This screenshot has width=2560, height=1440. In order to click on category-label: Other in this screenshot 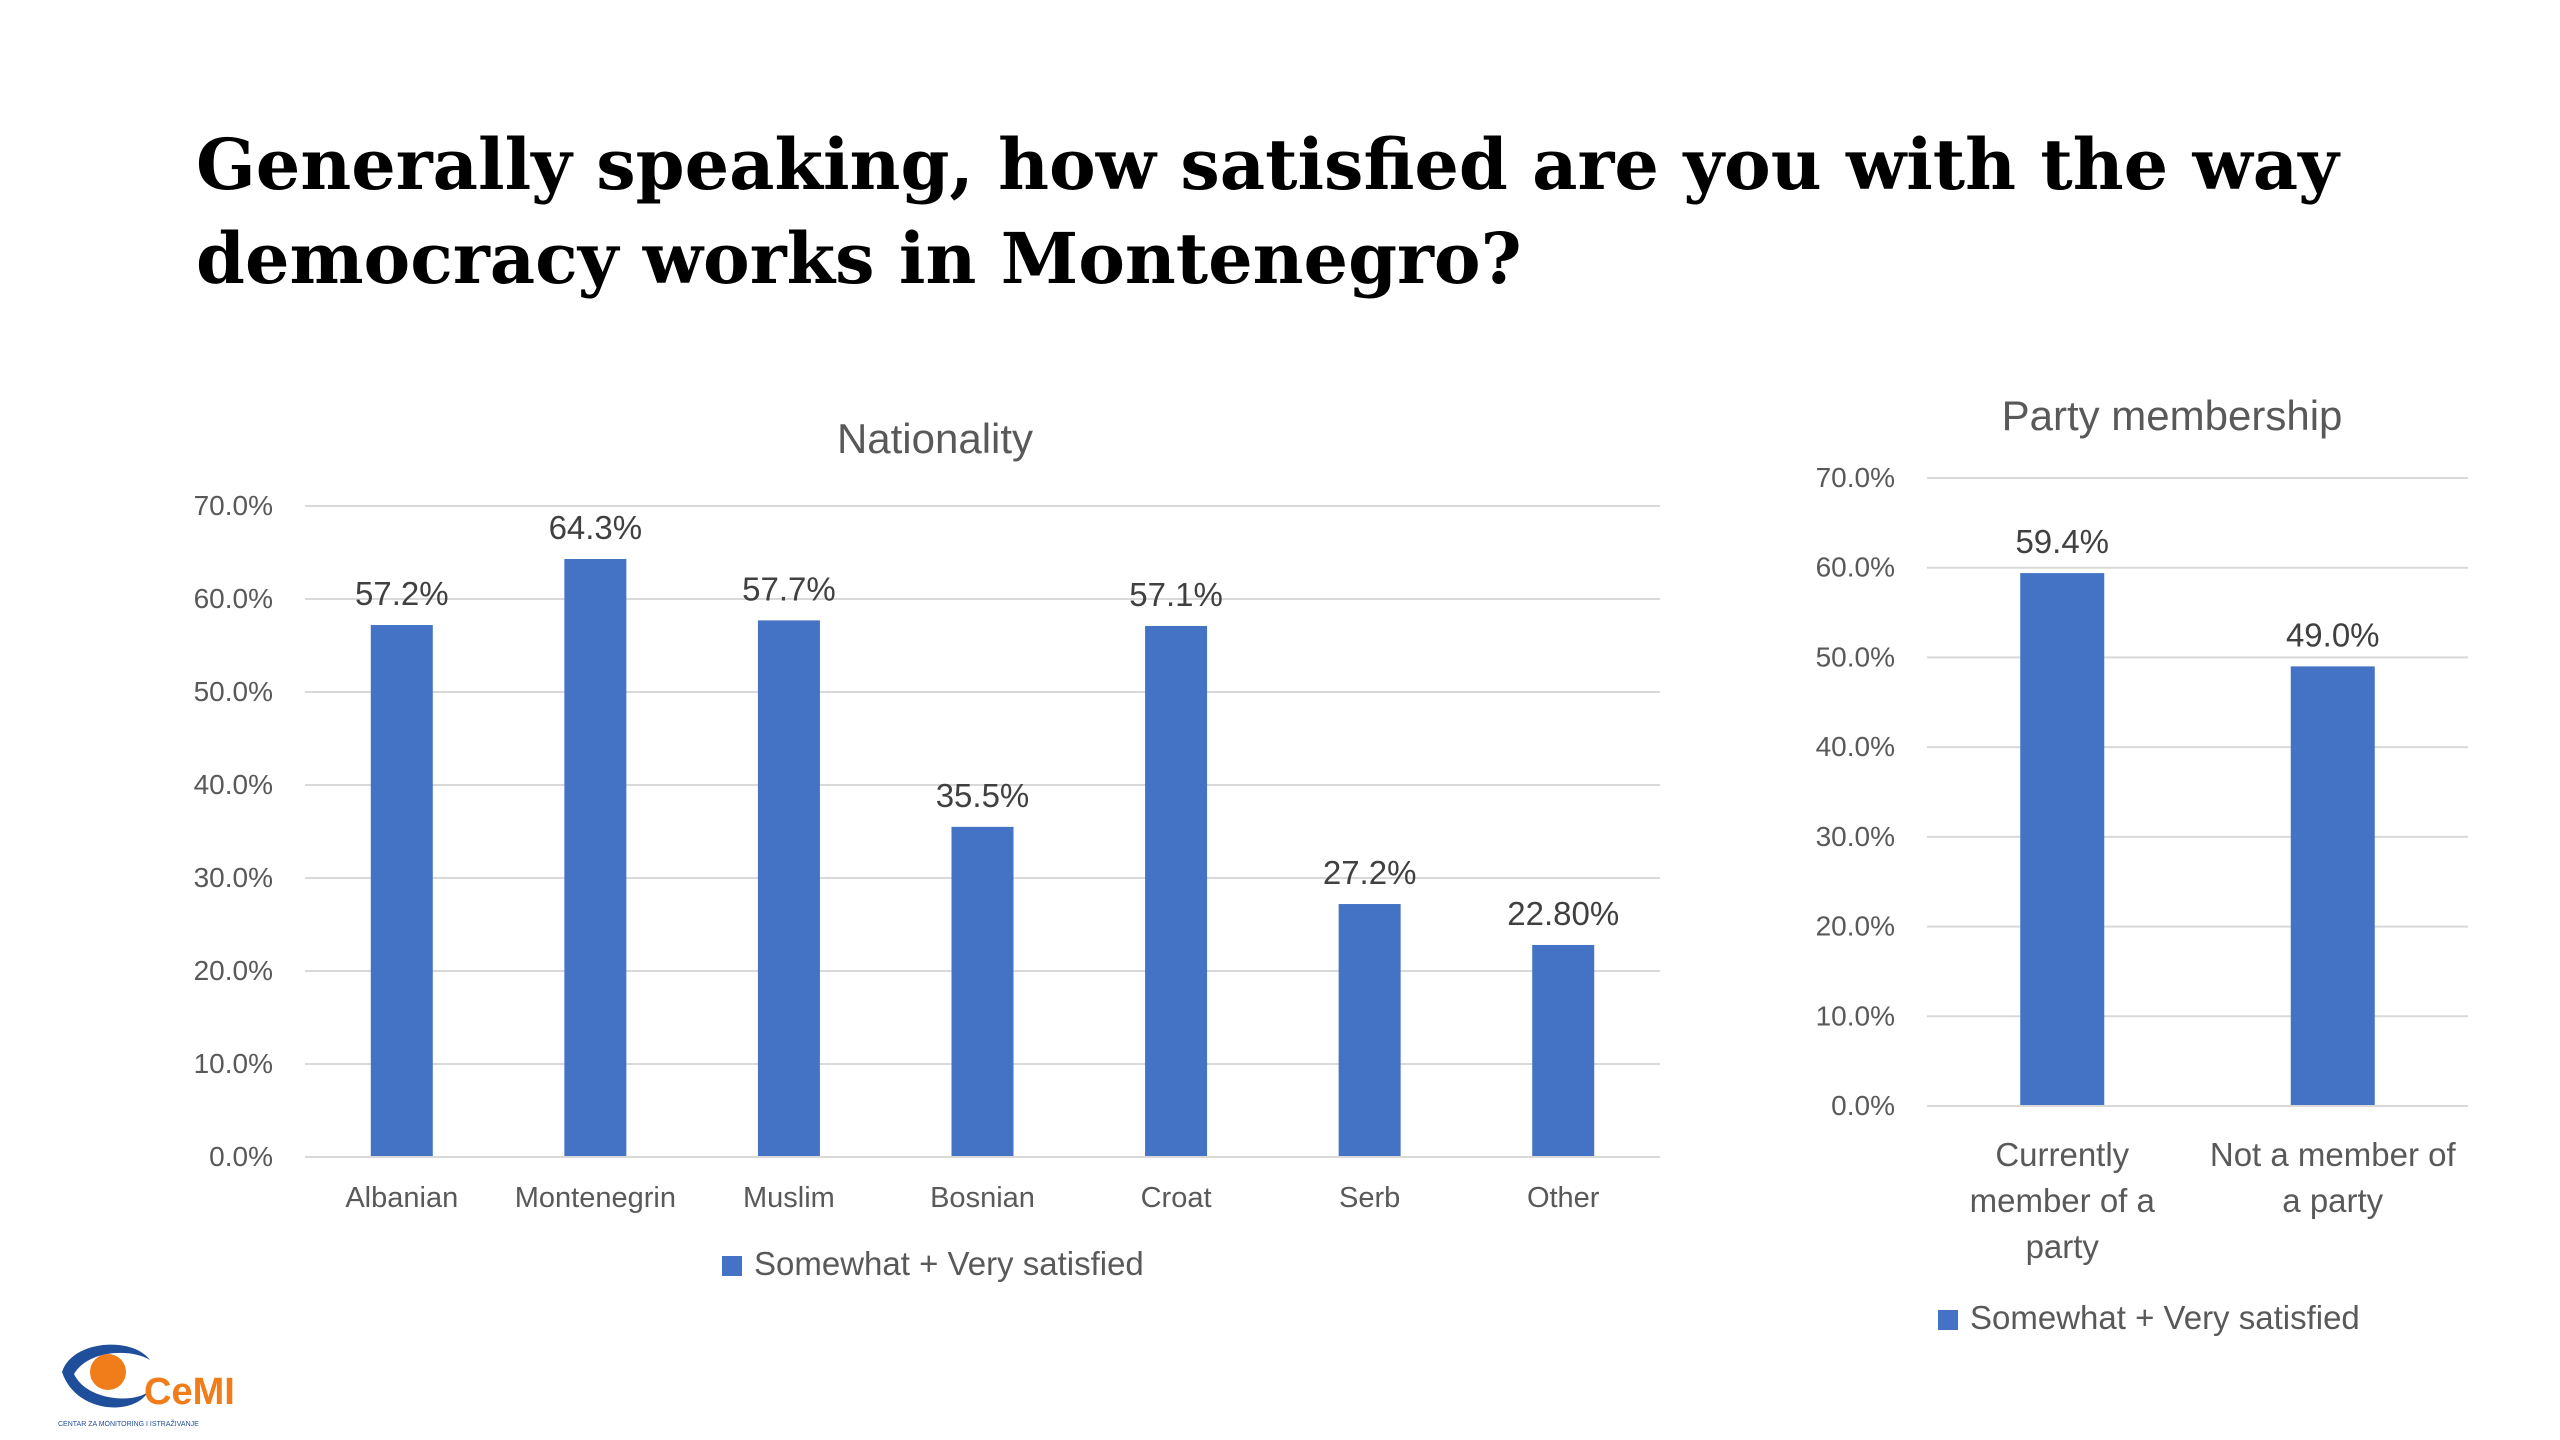, I will do `click(1563, 1198)`.